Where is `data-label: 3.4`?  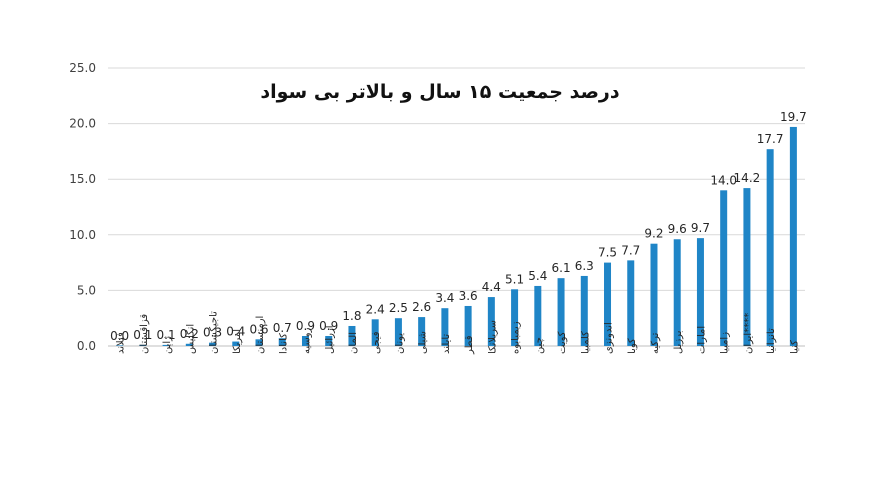
data-label: 3.4 is located at coordinates (444, 298).